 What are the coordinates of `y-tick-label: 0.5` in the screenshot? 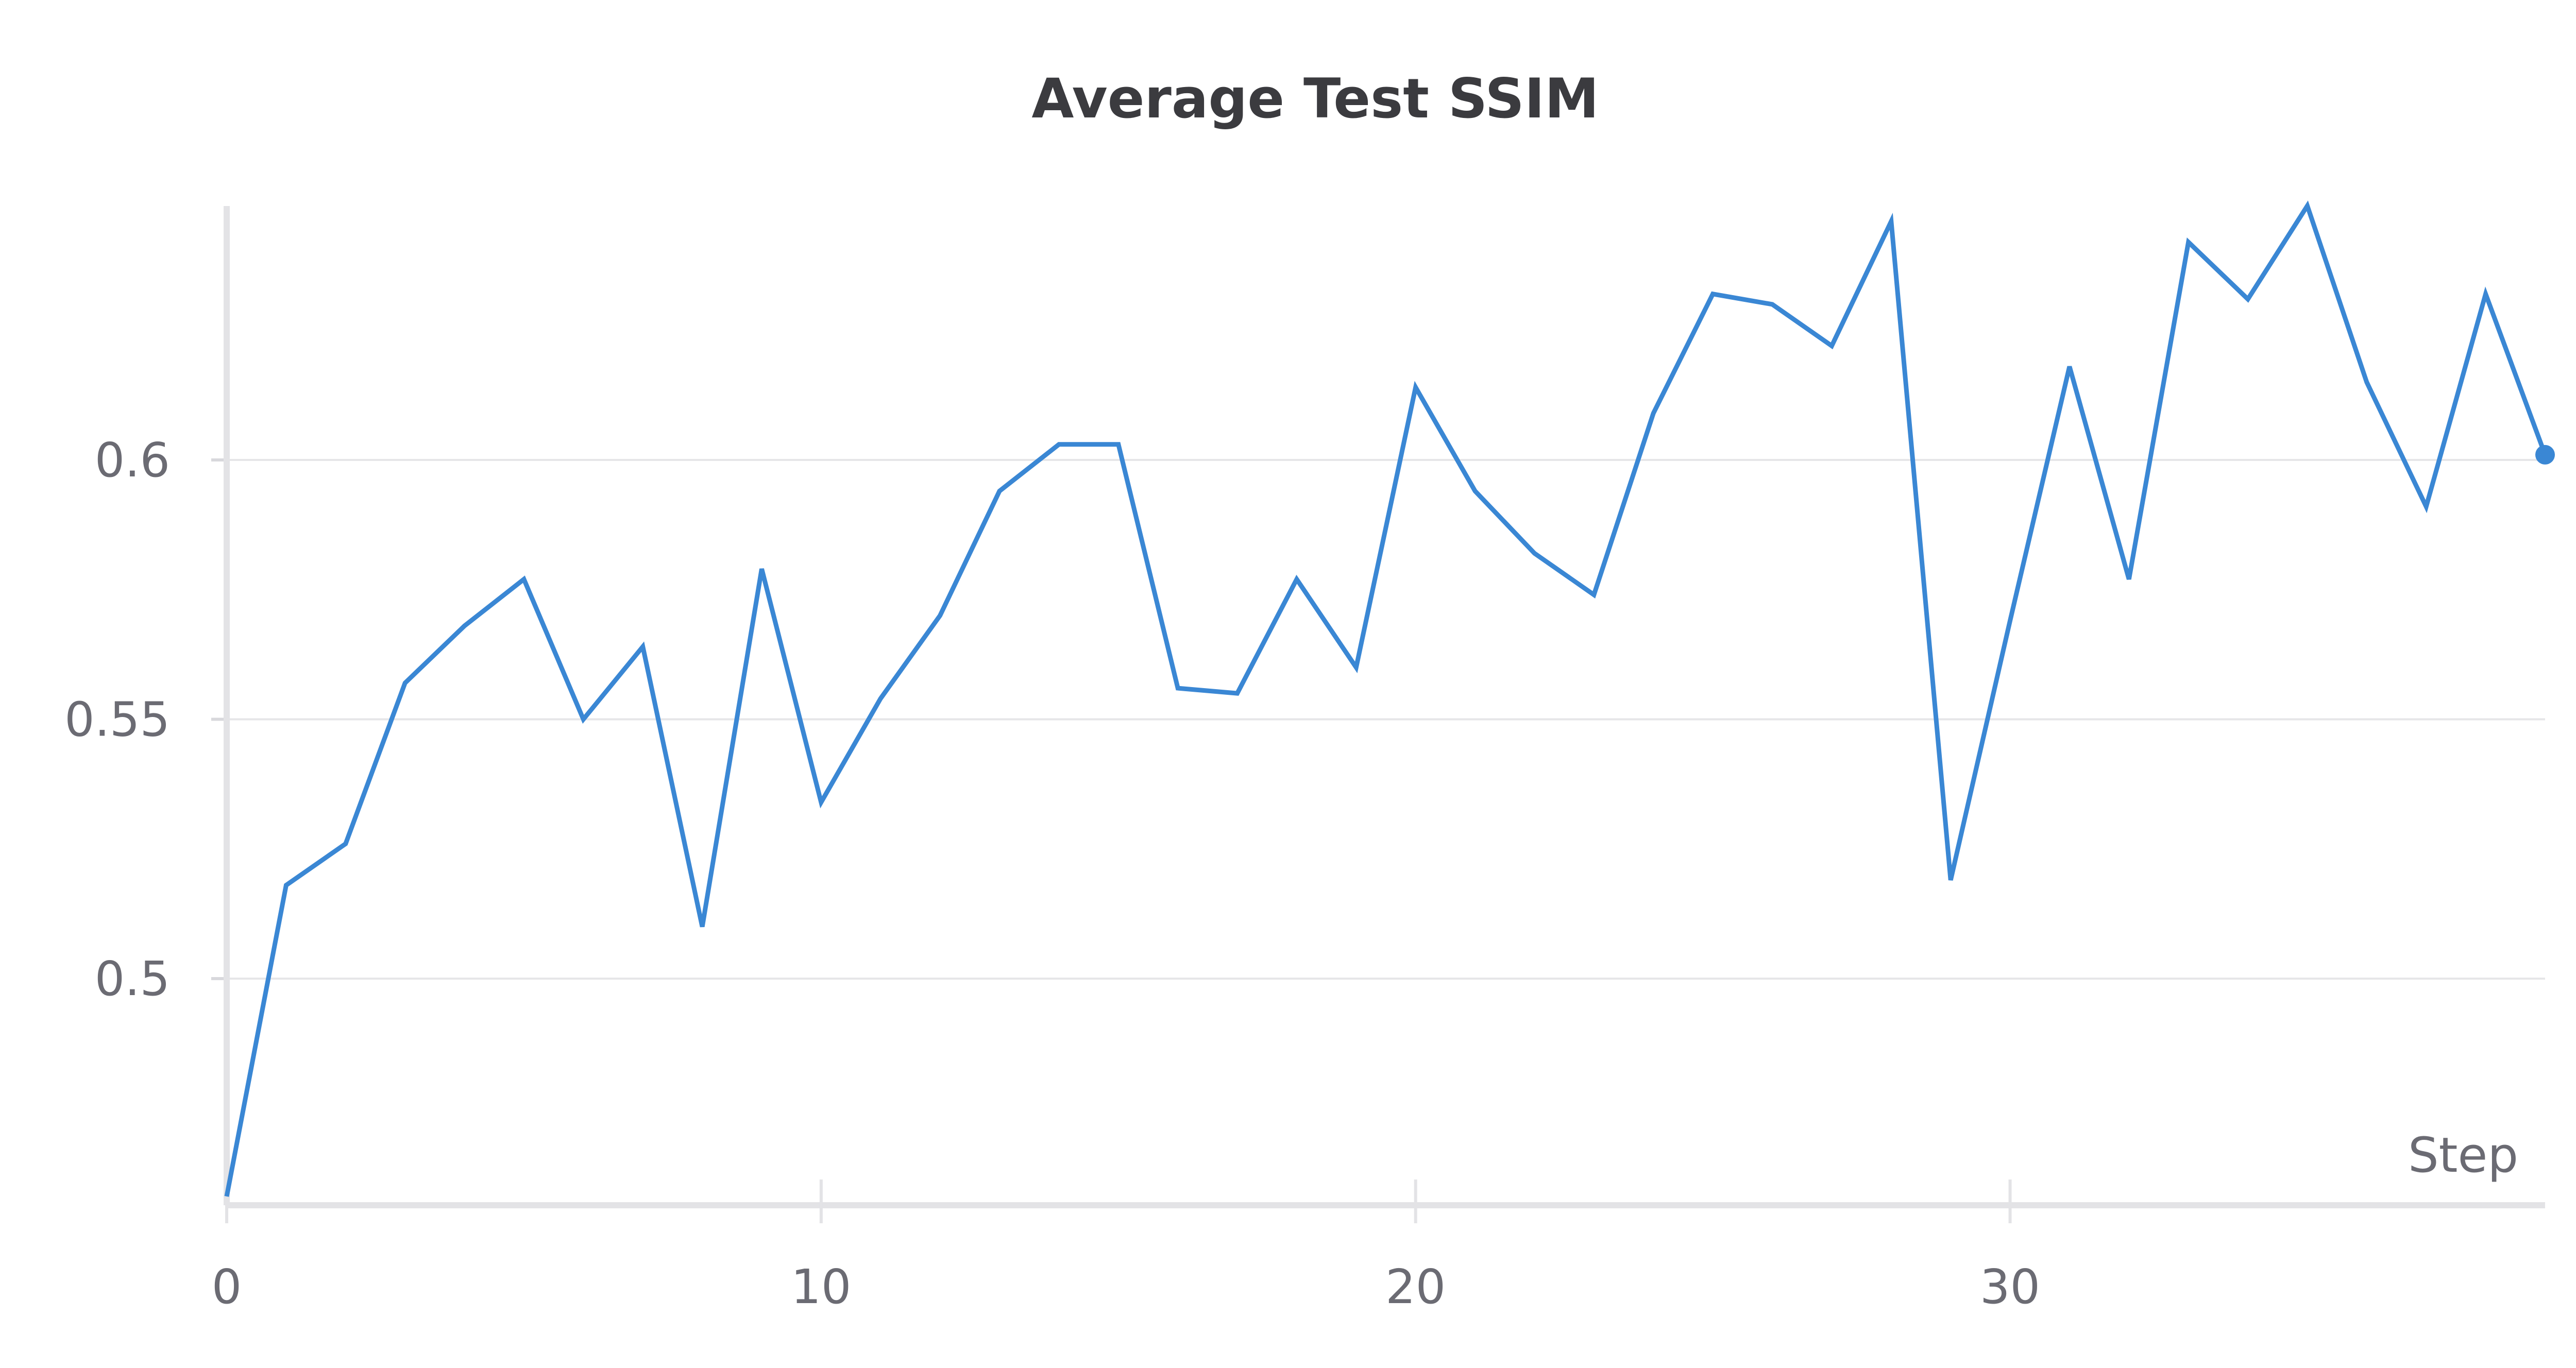 It's located at (132, 978).